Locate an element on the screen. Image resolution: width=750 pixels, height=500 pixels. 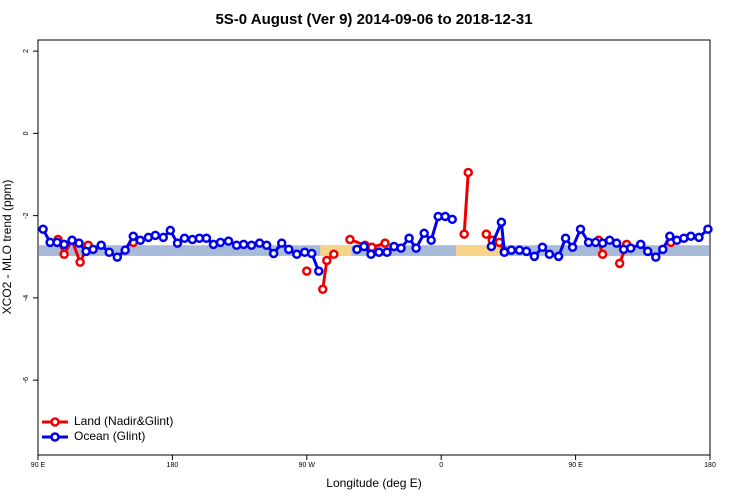
legend-label: Ocean (Glint) is located at coordinates (109, 436).